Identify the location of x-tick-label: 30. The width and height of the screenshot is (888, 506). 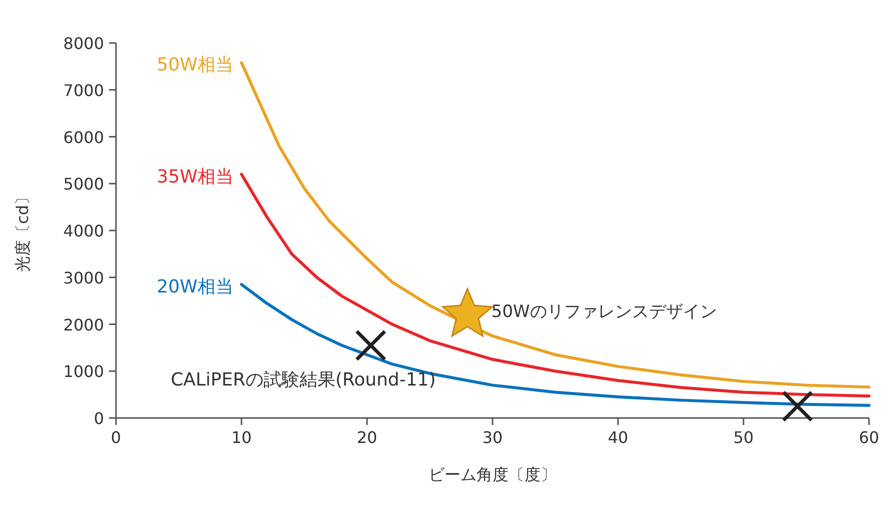
(492, 437).